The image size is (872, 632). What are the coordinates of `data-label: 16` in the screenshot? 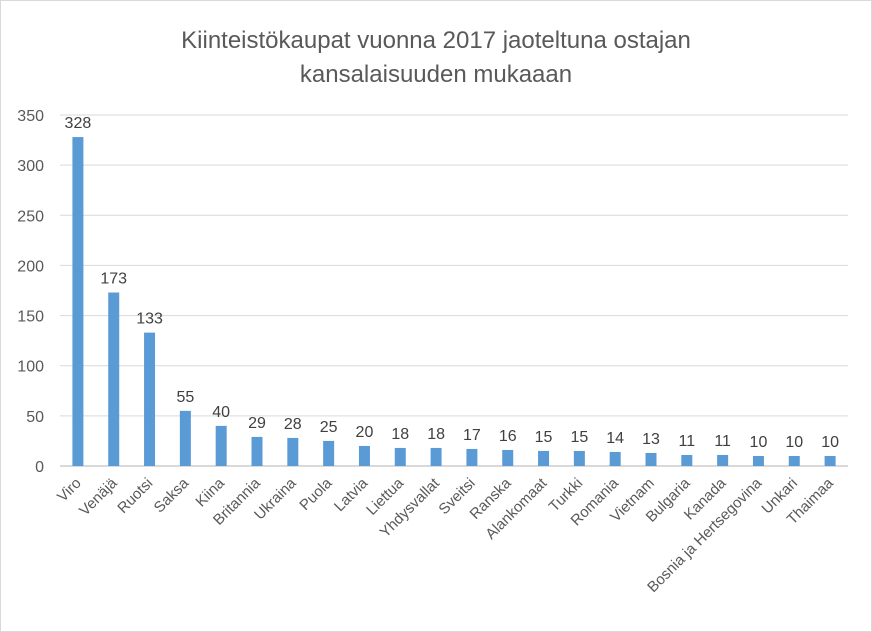 It's located at (508, 436).